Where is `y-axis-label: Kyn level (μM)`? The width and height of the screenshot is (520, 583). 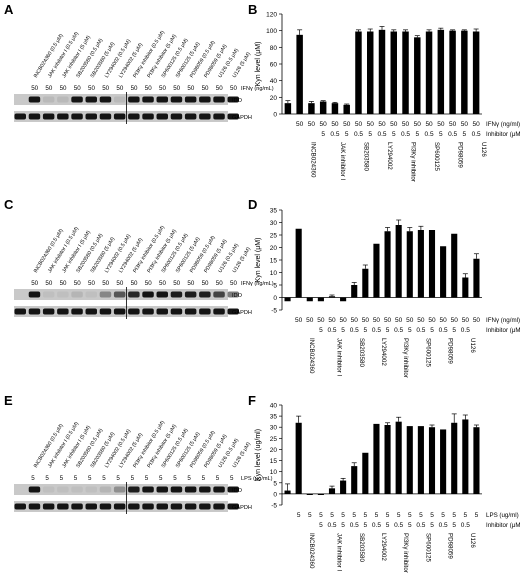
y-axis-label: Kyn level (μM) is located at coordinates (258, 64).